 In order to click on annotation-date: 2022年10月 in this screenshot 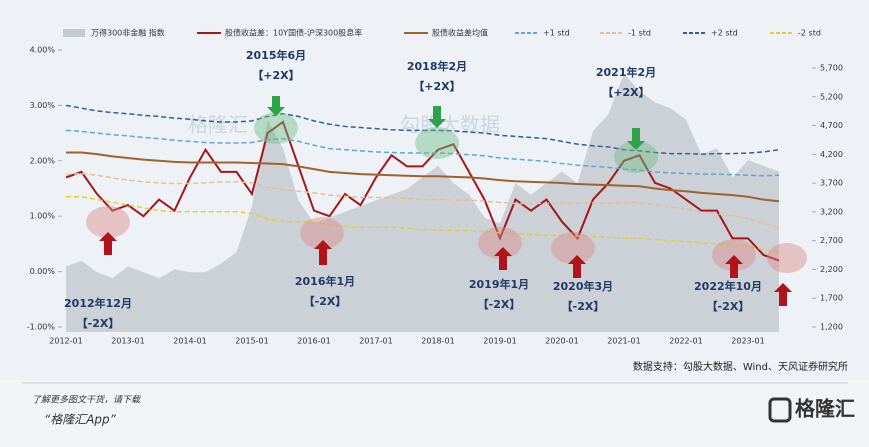, I will do `click(728, 286)`.